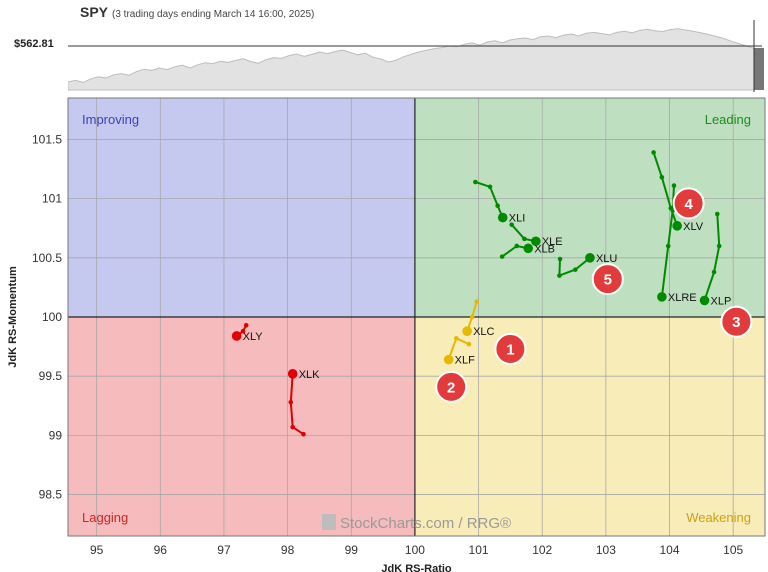 The width and height of the screenshot is (768, 572). I want to click on y-tick-label: 100, so click(52, 317).